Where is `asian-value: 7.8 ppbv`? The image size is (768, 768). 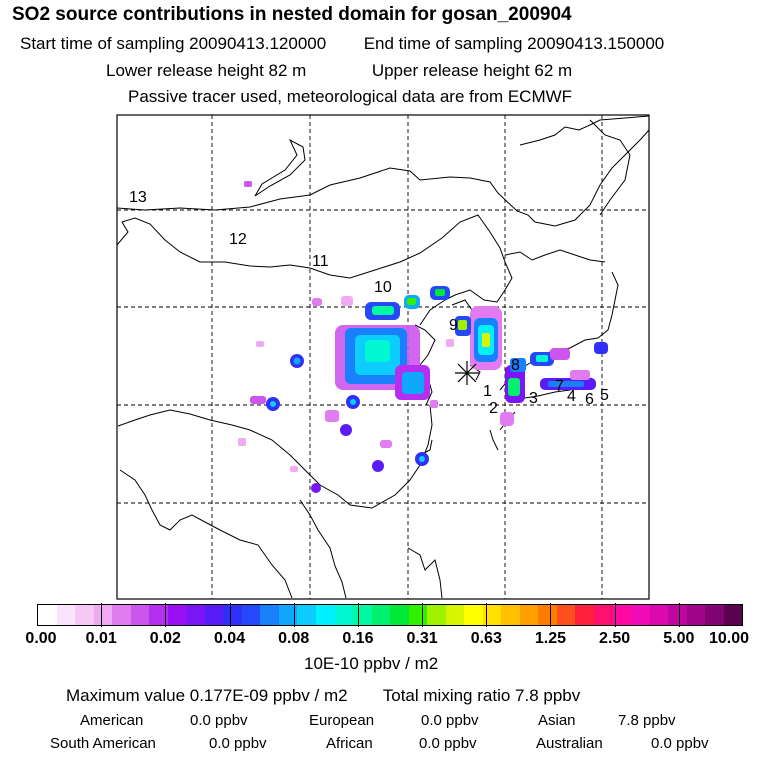
asian-value: 7.8 ppbv is located at coordinates (647, 720).